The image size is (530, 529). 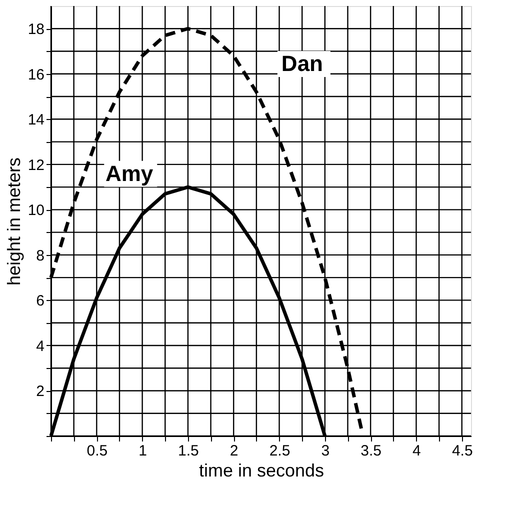 I want to click on x-tick-label: 1, so click(x=142, y=451).